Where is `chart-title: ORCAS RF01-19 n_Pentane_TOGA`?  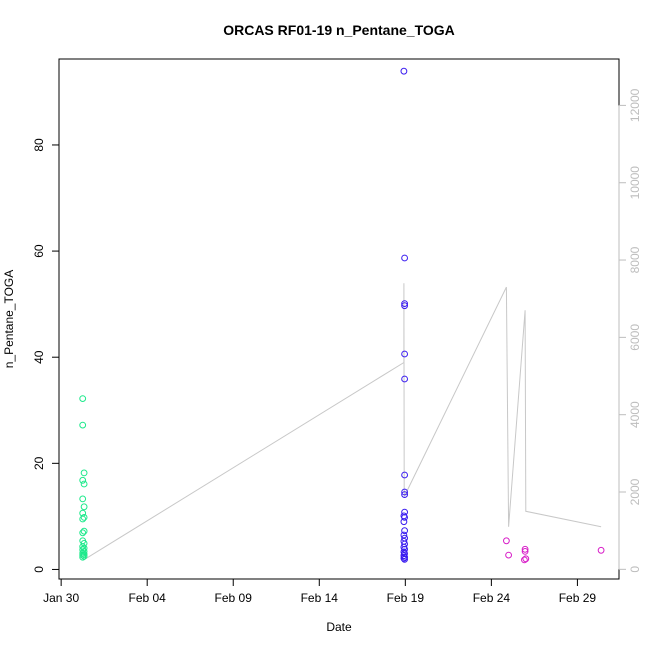
chart-title: ORCAS RF01-19 n_Pentane_TOGA is located at coordinates (339, 30).